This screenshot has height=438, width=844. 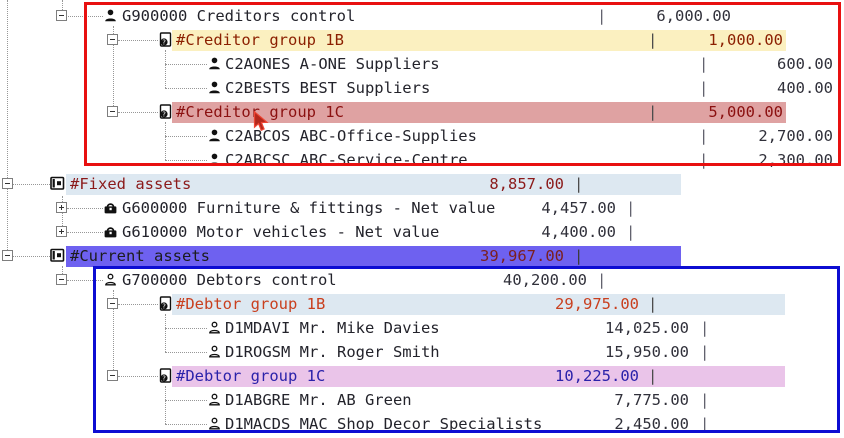 I want to click on row-current-assets: #Current assets 39,967.00 |, so click(x=422, y=256).